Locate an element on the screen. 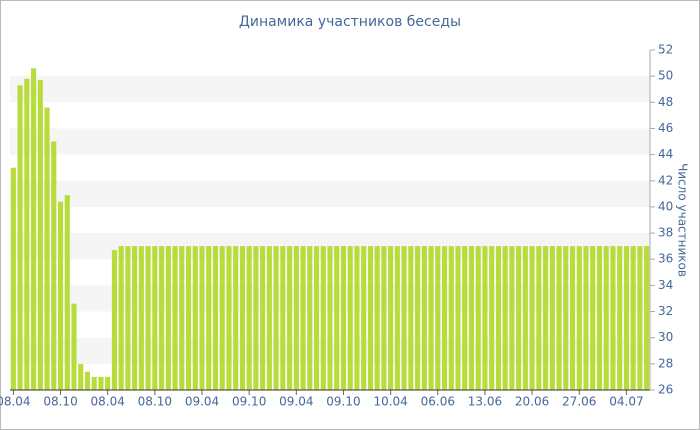 This screenshot has width=700, height=430. y-tick-label: 50 is located at coordinates (665, 76).